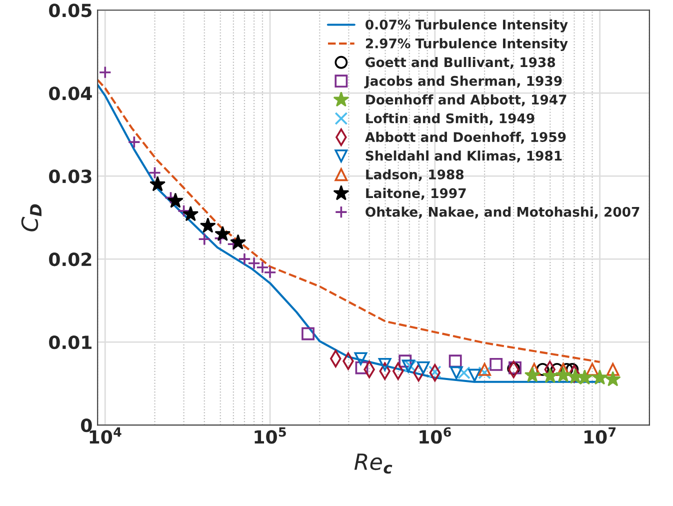  What do you see at coordinates (70, 11) in the screenshot?
I see `y-tick-label: 0.05` at bounding box center [70, 11].